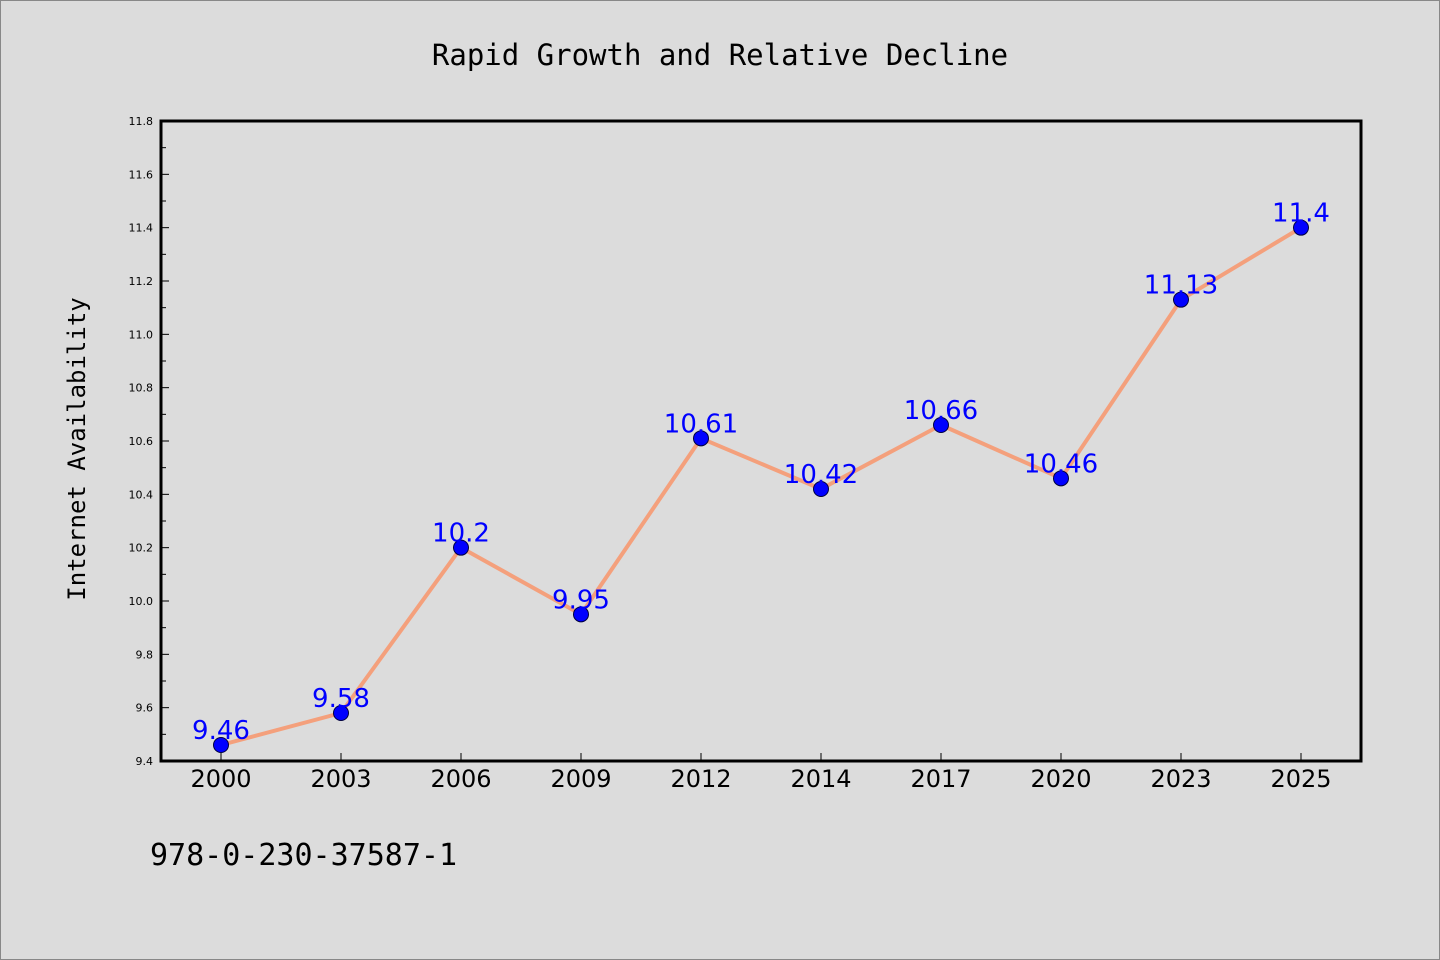 This screenshot has width=1440, height=960. What do you see at coordinates (145, 761) in the screenshot?
I see `y-tick-label: 9.4` at bounding box center [145, 761].